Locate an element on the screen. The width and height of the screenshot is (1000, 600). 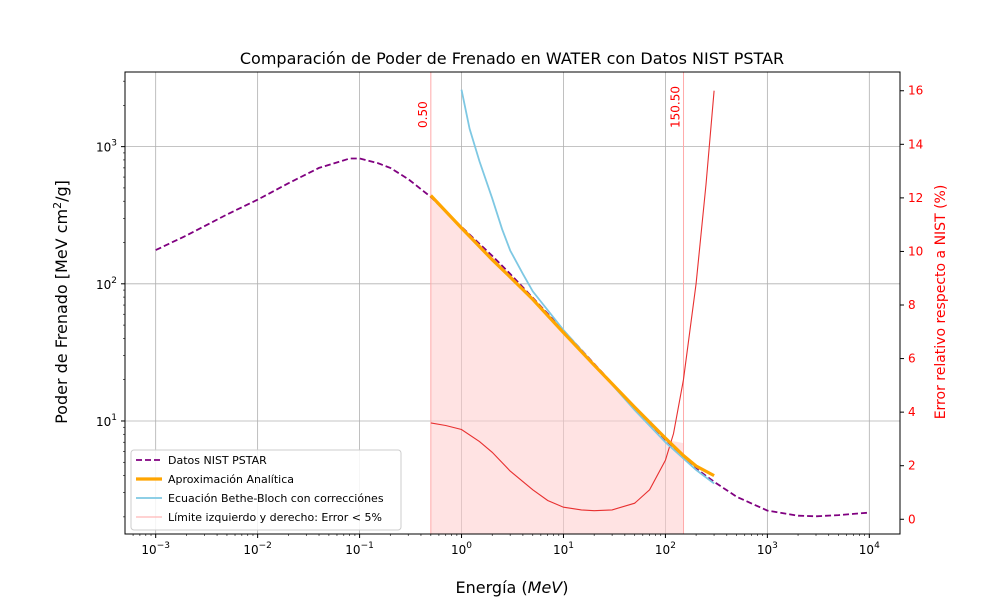
y-axis-label: Poder de Frenado [MeV cm2/g] is located at coordinates (61, 302).